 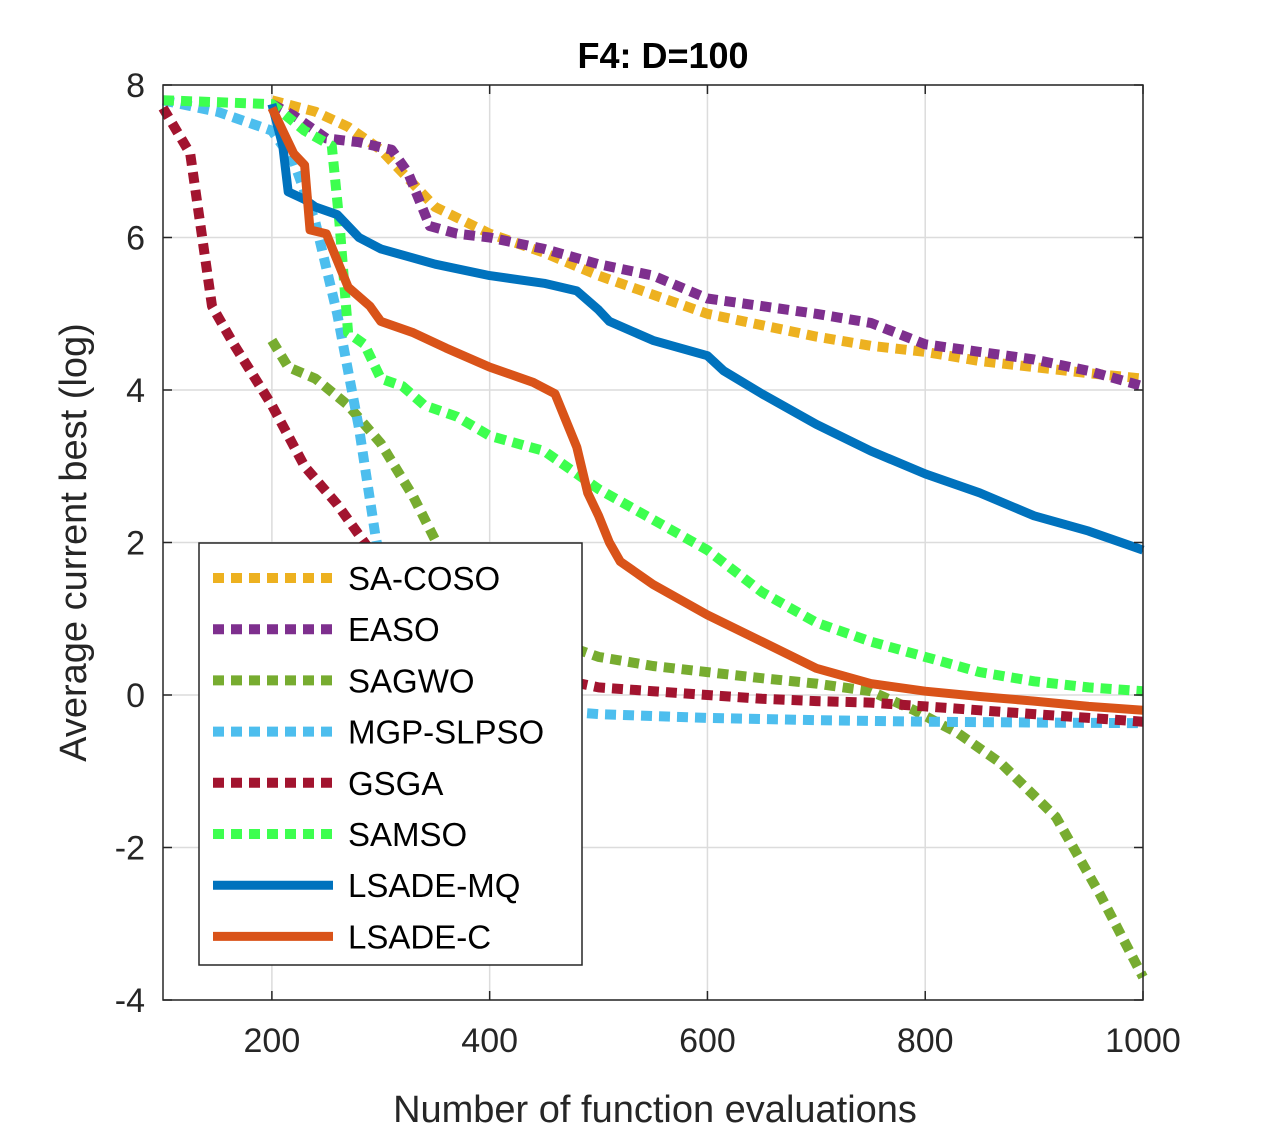 I want to click on legend-label: SAGWO, so click(x=411, y=680).